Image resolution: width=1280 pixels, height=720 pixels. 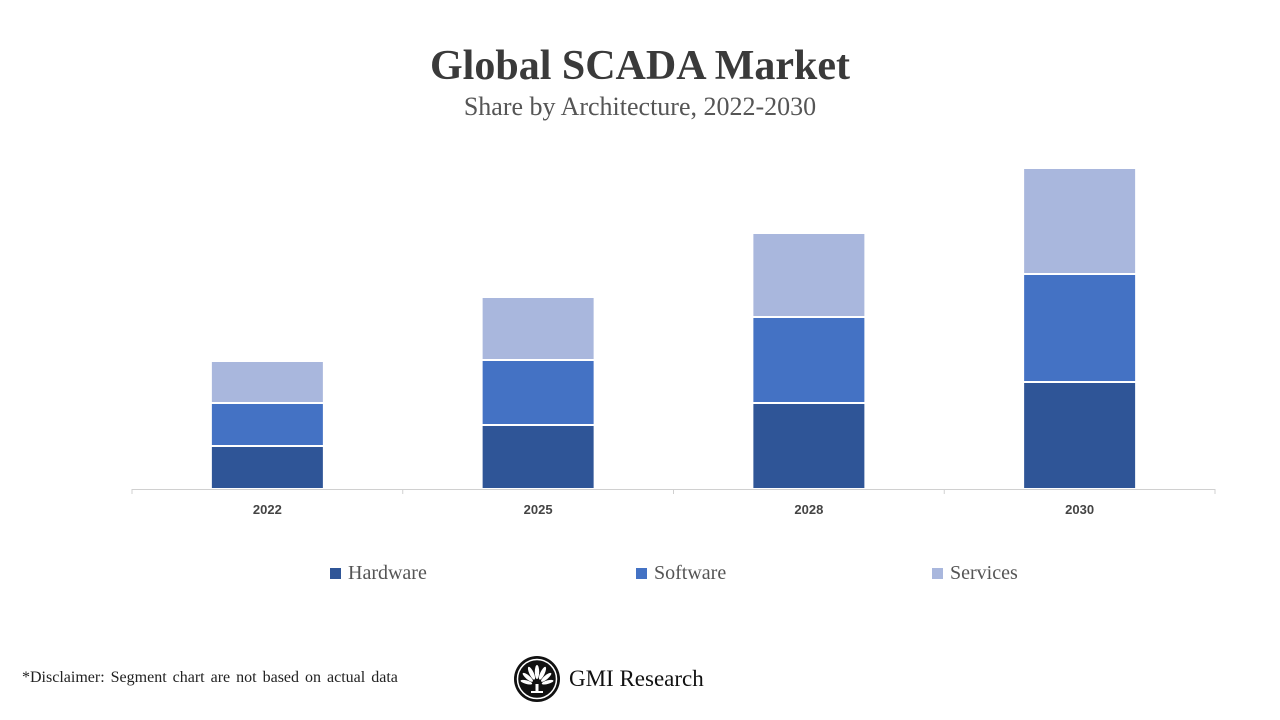 I want to click on legend: Hardware Software Services, so click(x=640, y=575).